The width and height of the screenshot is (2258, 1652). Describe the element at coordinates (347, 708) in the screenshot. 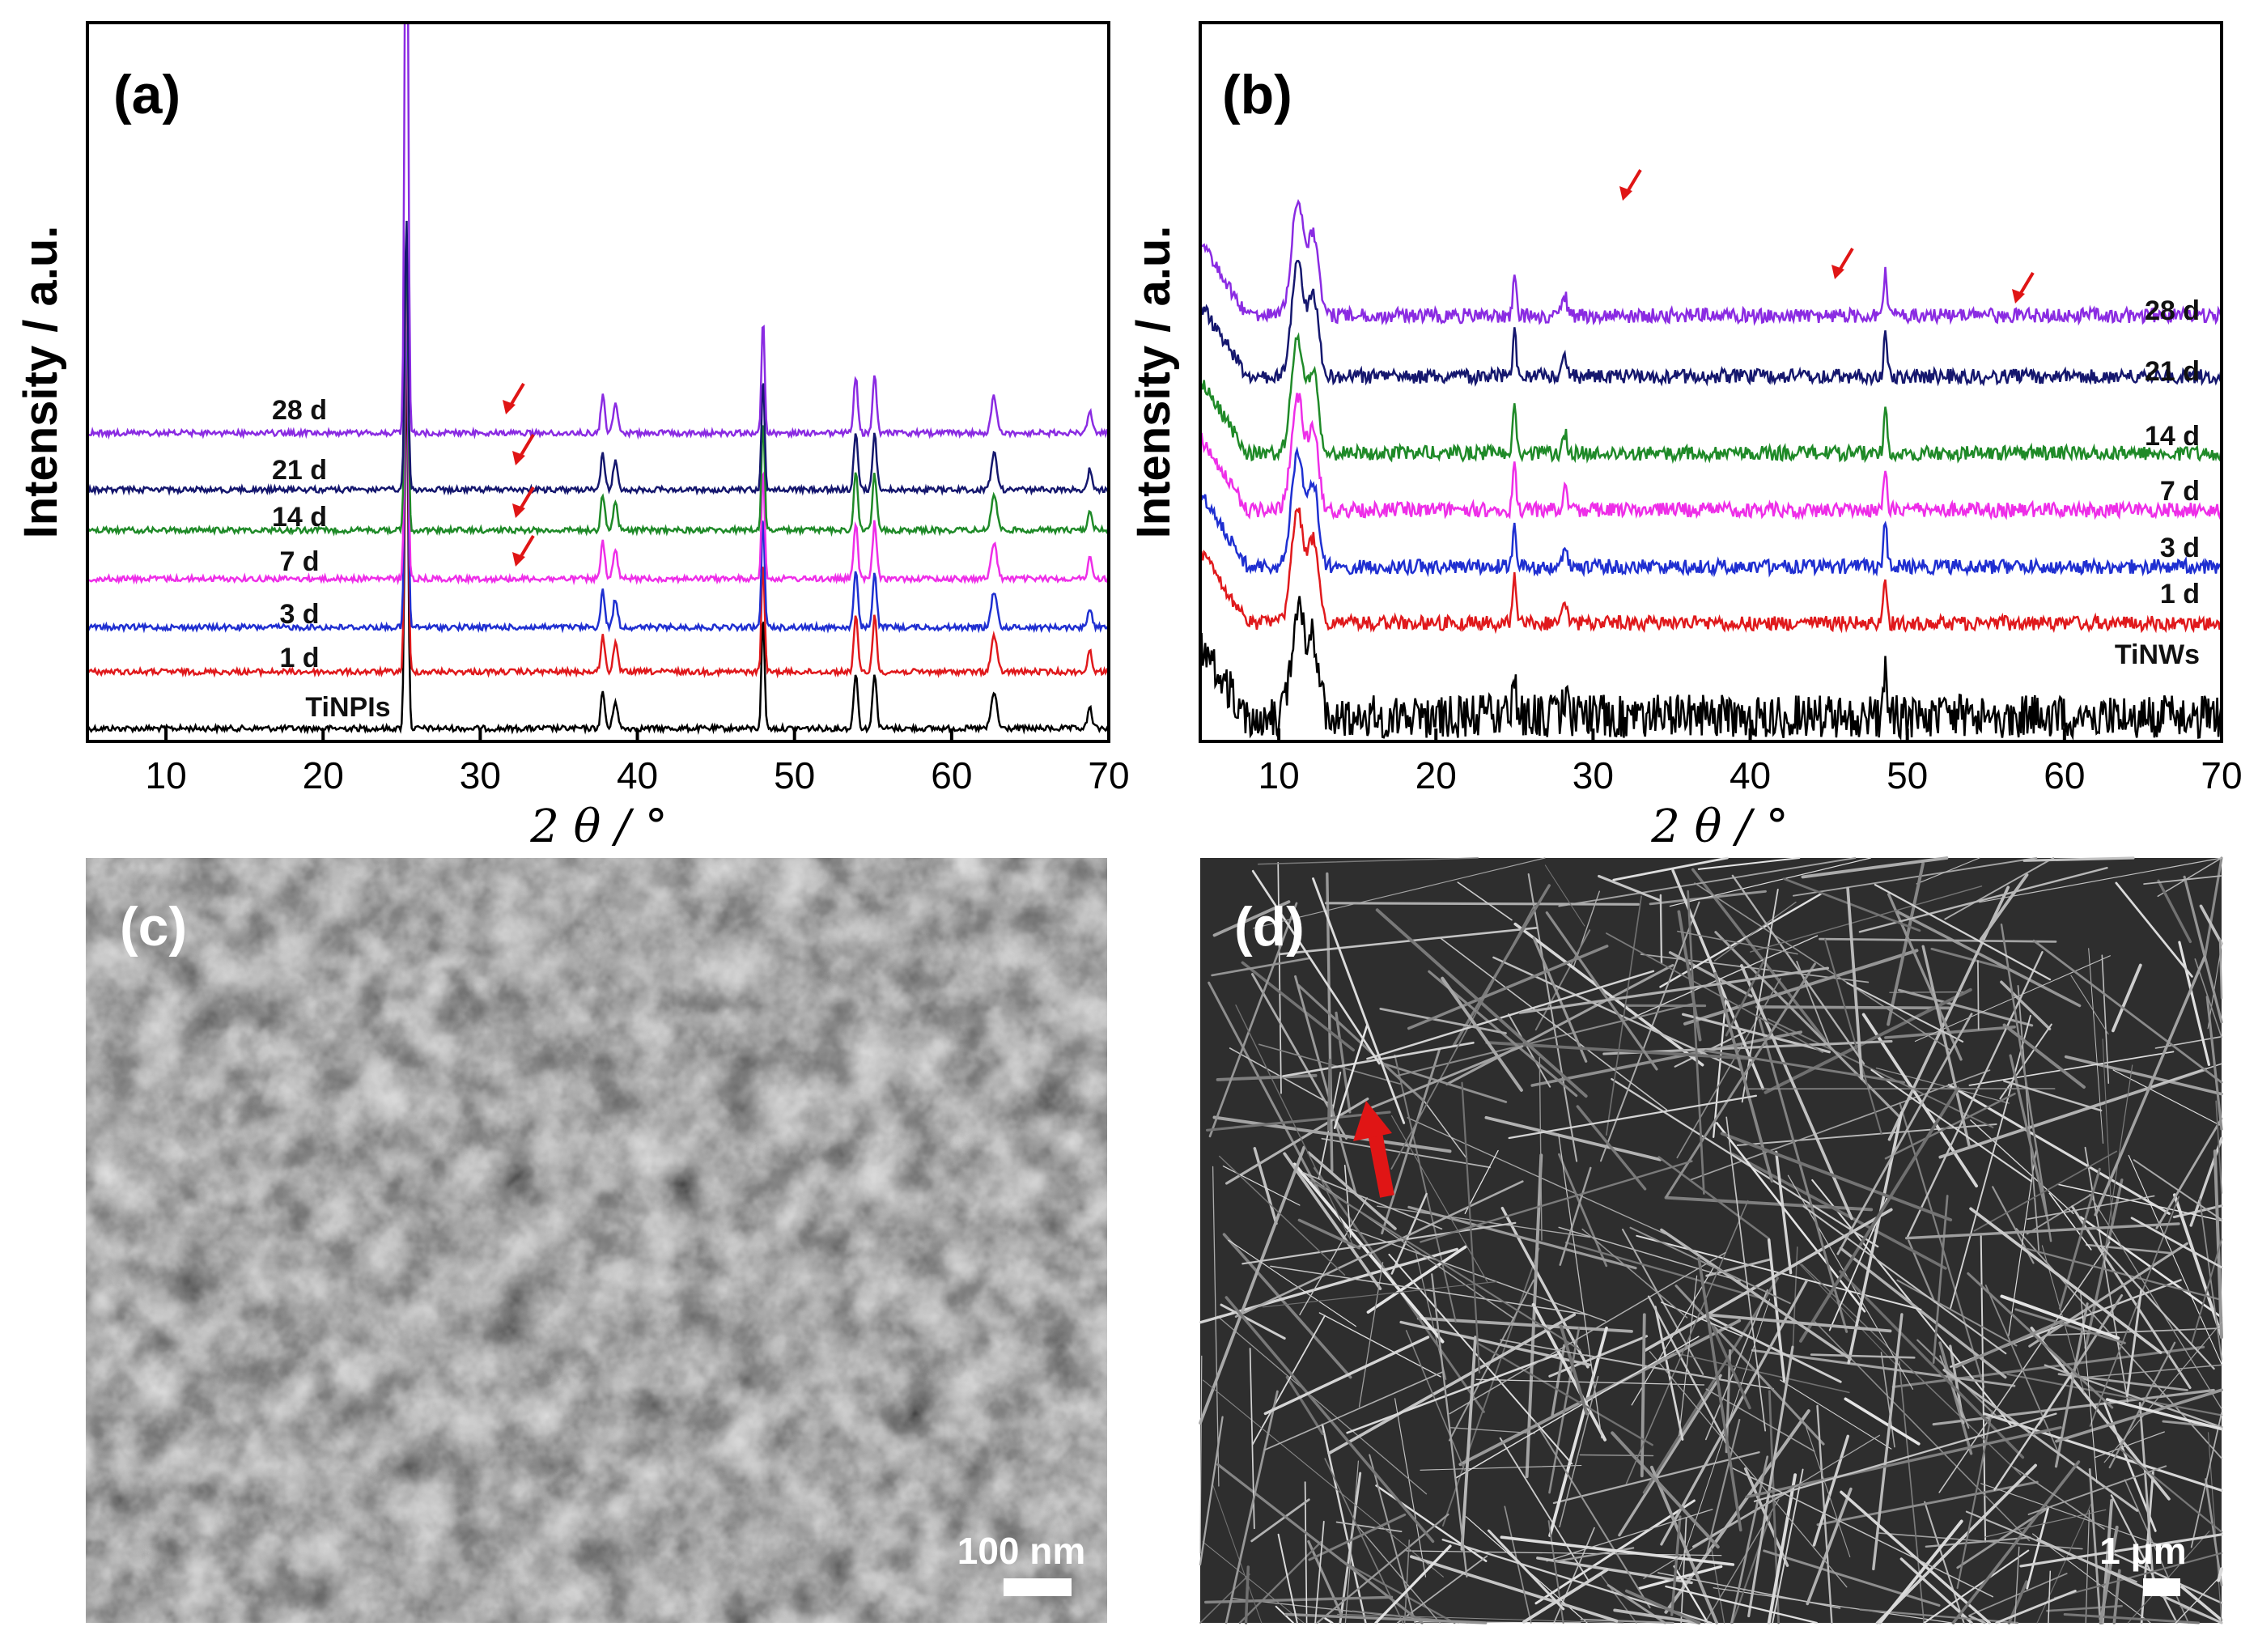

I see `series-label-TiNPIs: TiNPIs` at that location.